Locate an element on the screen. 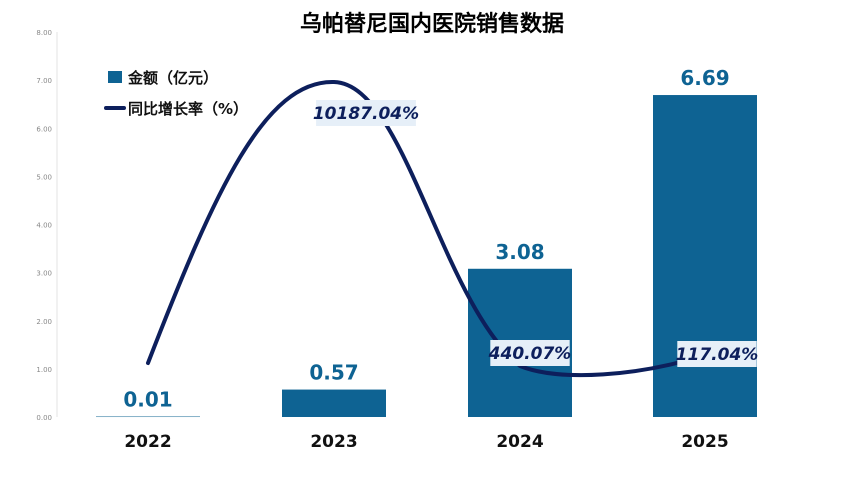  growth-value-label: 117.04% is located at coordinates (717, 355).